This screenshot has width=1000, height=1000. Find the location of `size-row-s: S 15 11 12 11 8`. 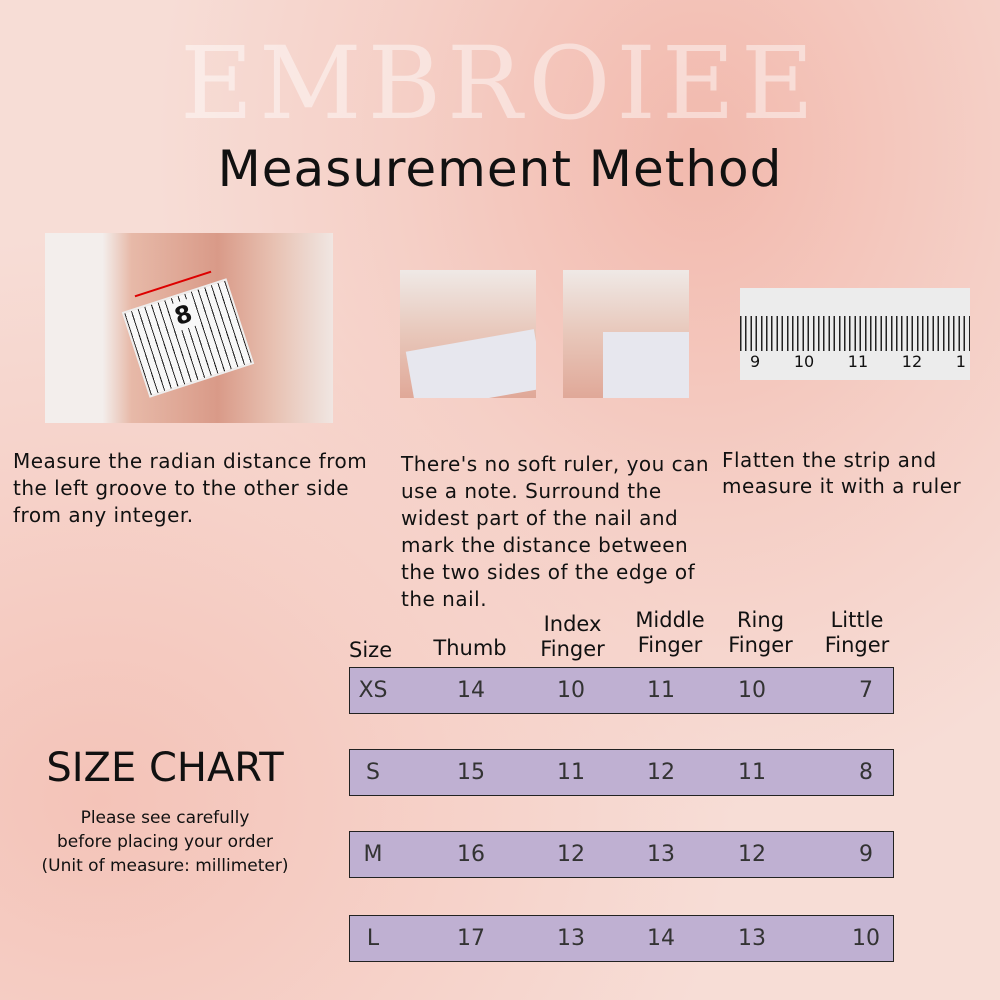

size-row-s: S 15 11 12 11 8 is located at coordinates (621, 772).